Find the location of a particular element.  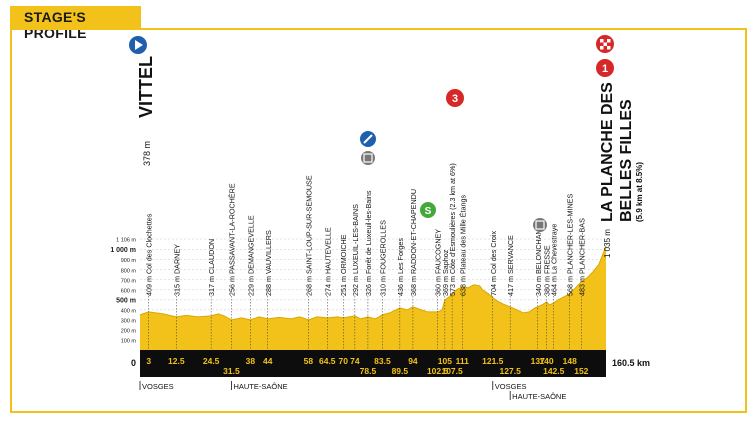

km-marker: 58 is located at coordinates (309, 361).